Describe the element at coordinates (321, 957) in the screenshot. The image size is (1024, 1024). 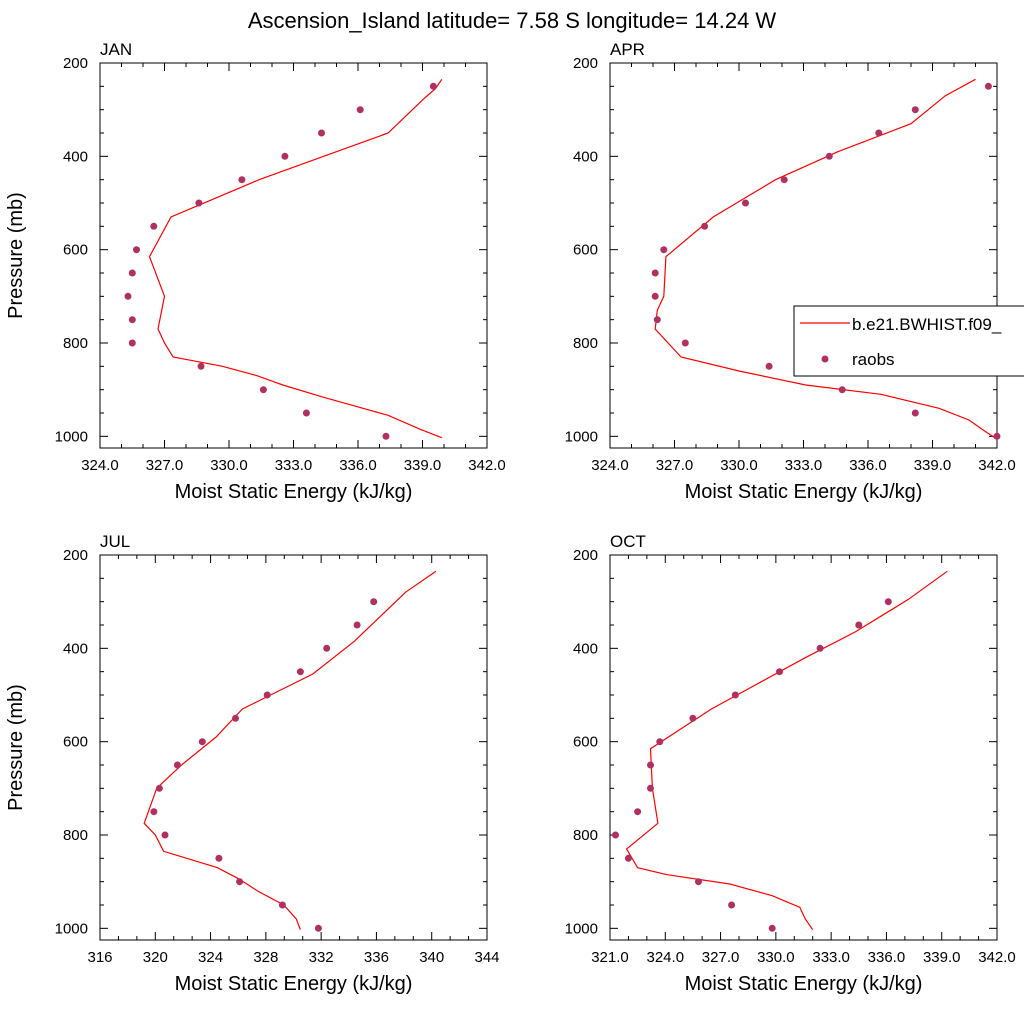
I see `x-tick-label: 332` at that location.